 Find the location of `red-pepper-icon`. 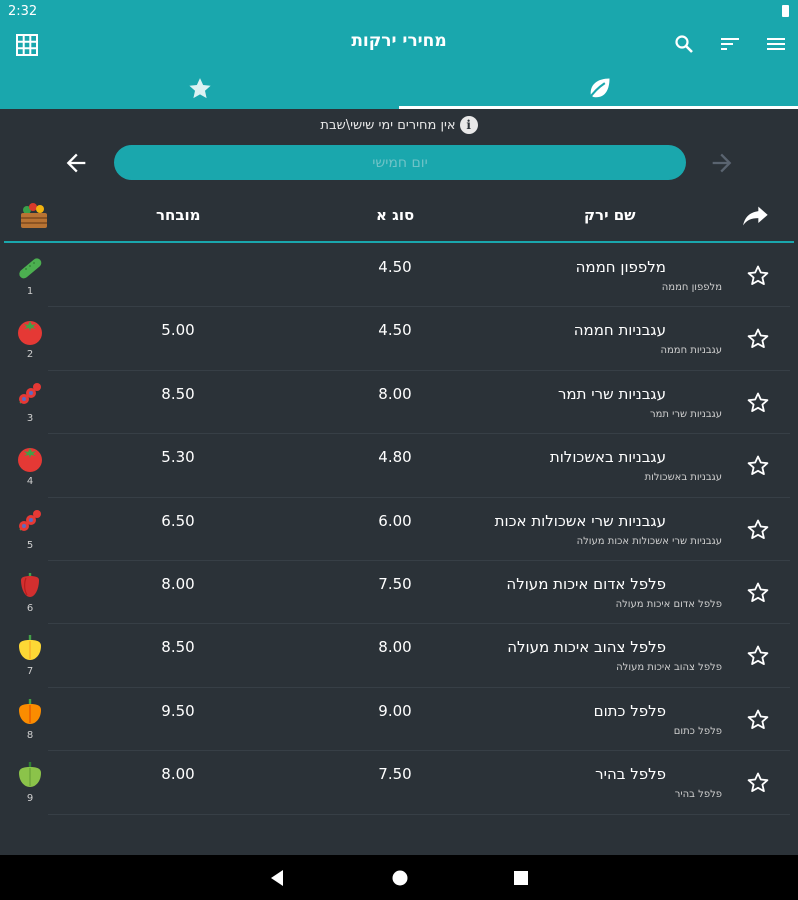

red-pepper-icon is located at coordinates (30, 585).